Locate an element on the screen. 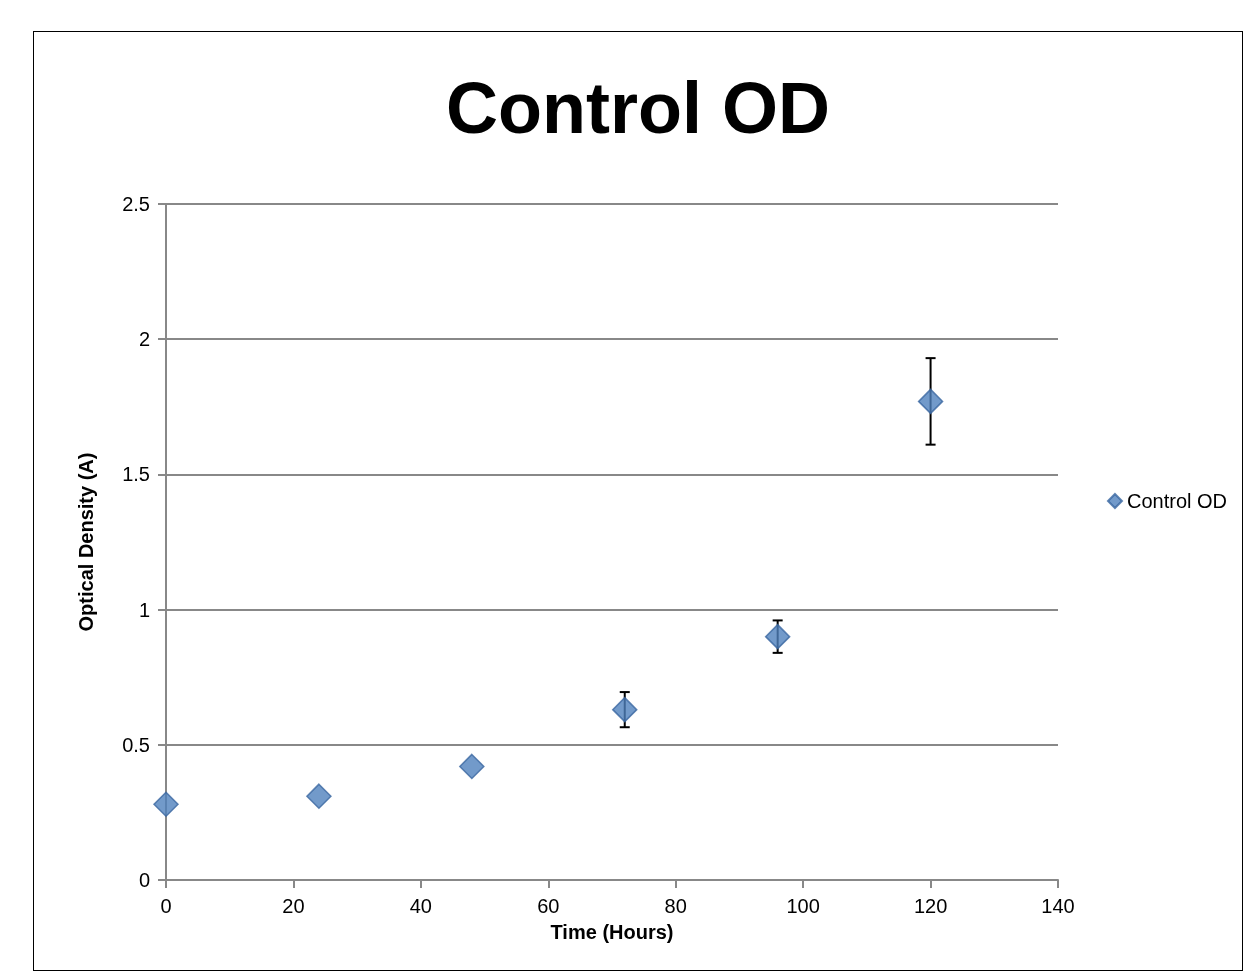  y-tick-label: 2 is located at coordinates (144, 339).